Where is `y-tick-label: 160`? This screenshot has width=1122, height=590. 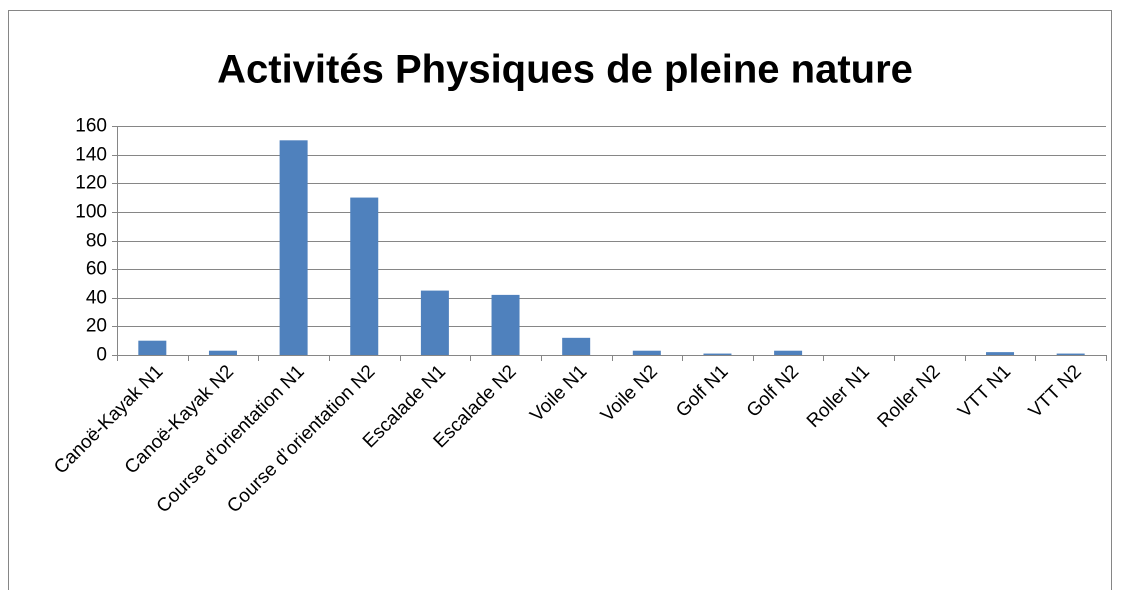
y-tick-label: 160 is located at coordinates (91, 126).